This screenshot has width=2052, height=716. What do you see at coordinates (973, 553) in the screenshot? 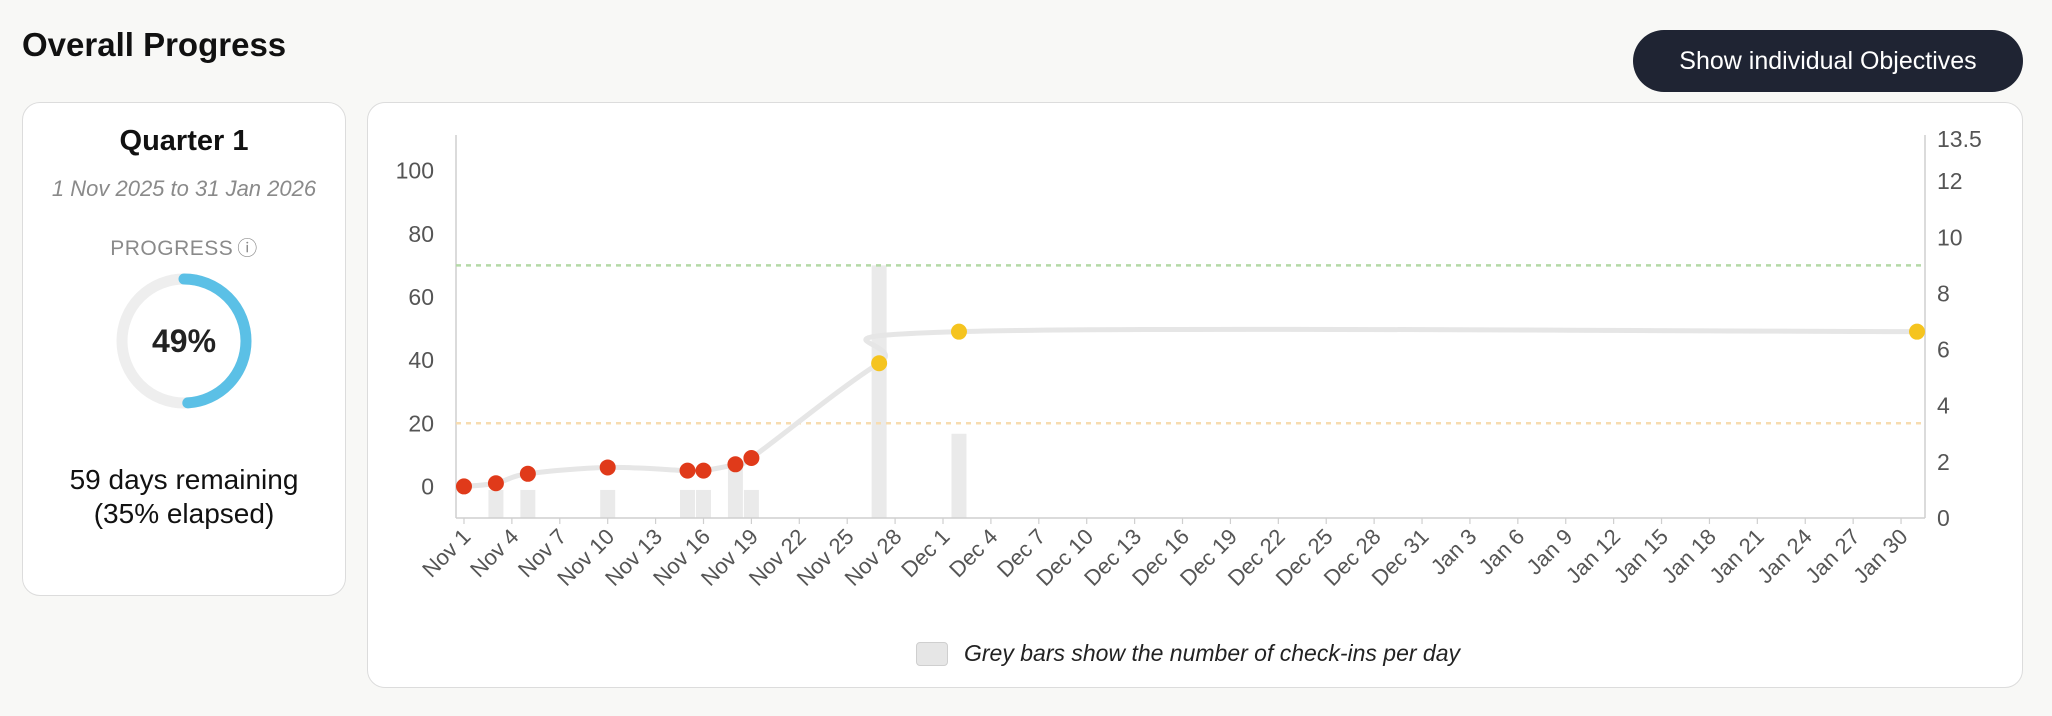
I see `x-tick-label: Dec 4` at bounding box center [973, 553].